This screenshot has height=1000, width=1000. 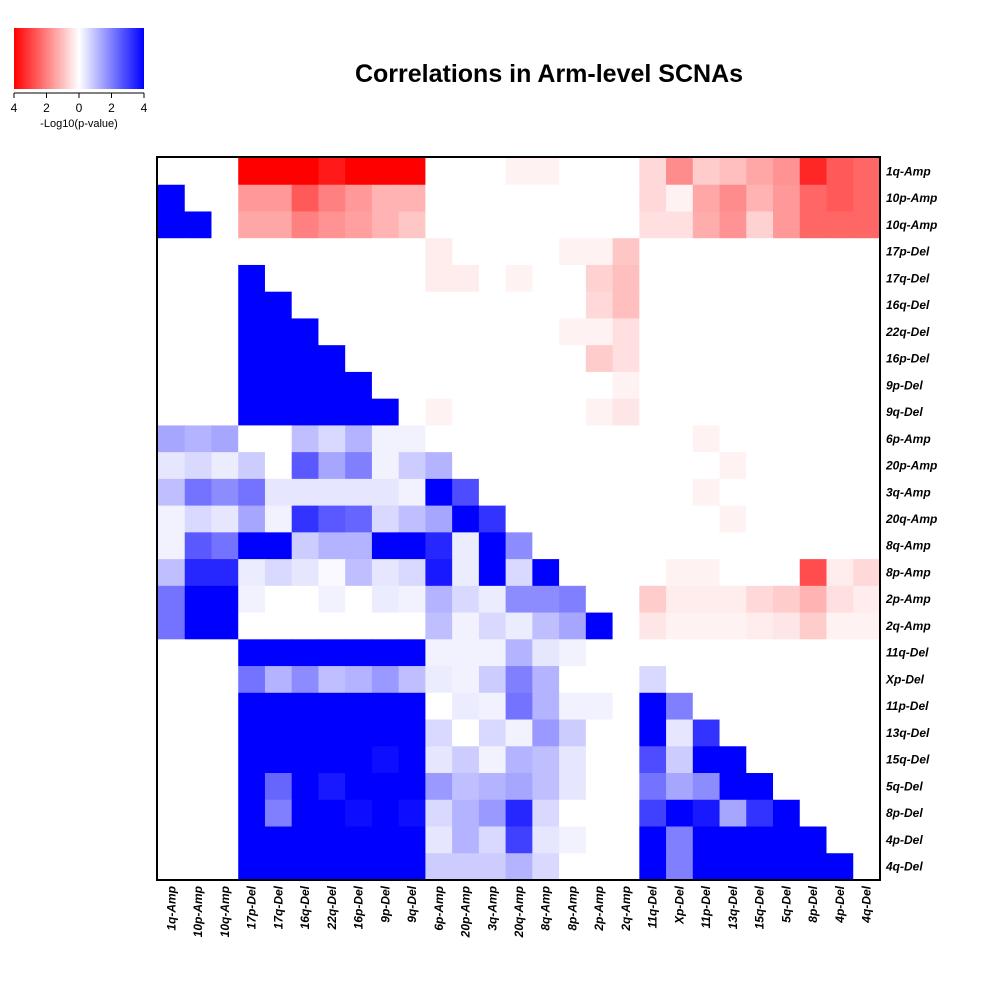 What do you see at coordinates (908, 599) in the screenshot?
I see `row-label: 2p-Amp` at bounding box center [908, 599].